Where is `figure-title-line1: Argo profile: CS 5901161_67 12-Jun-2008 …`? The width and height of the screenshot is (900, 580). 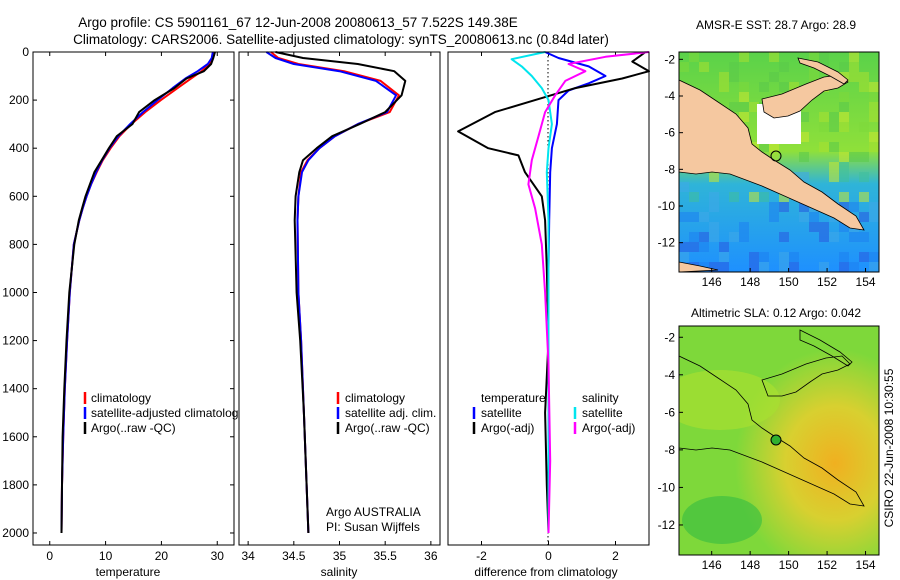 figure-title-line1: Argo profile: CS 5901161_67 12-Jun-2008 … is located at coordinates (298, 22).